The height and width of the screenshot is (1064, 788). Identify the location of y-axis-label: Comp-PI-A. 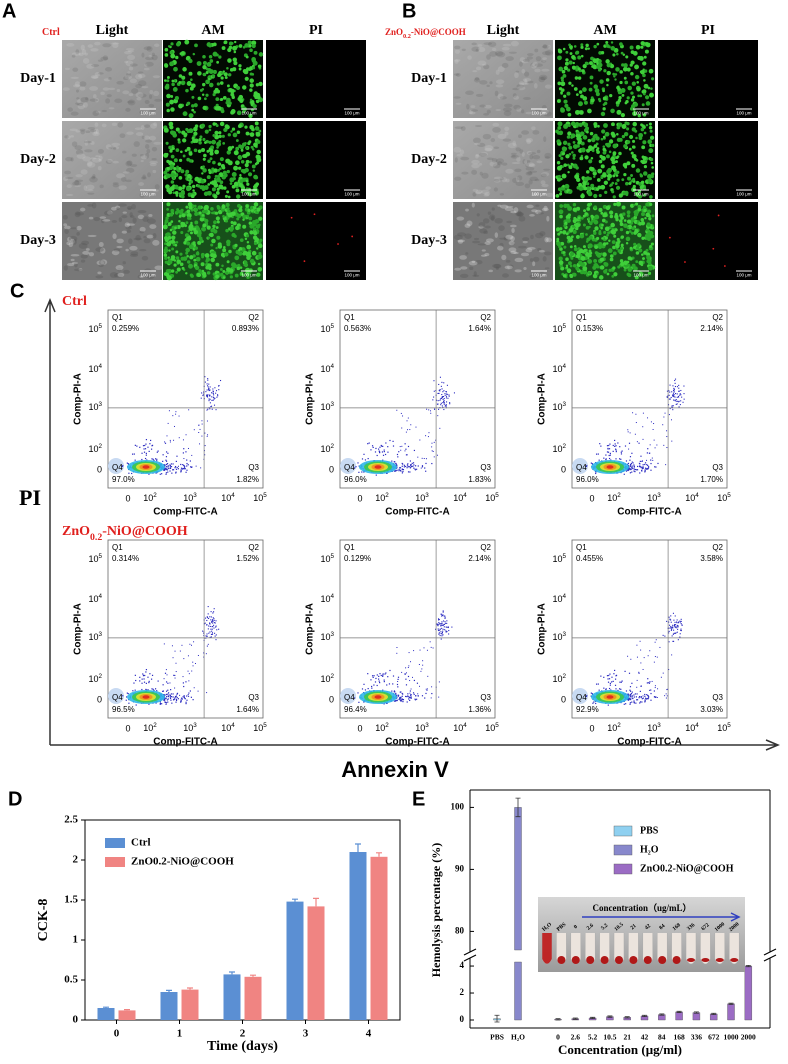
(78, 399).